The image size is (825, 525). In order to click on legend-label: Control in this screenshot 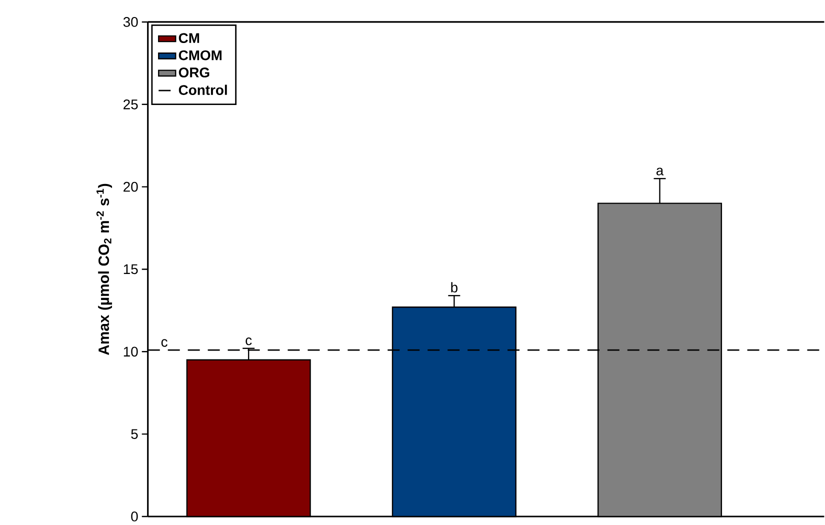, I will do `click(202, 90)`.